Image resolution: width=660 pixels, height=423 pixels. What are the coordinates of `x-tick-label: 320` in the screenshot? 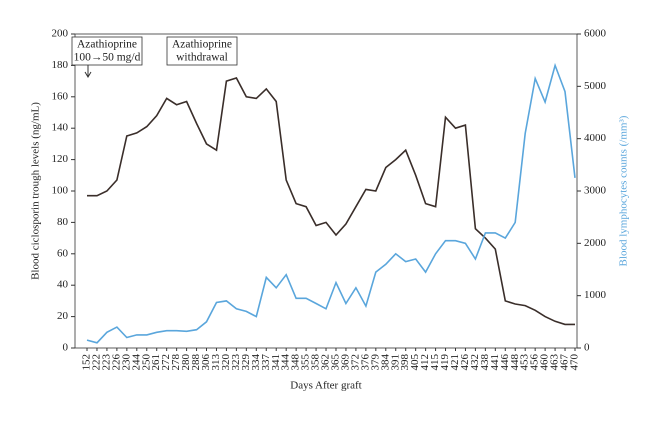 It's located at (226, 362).